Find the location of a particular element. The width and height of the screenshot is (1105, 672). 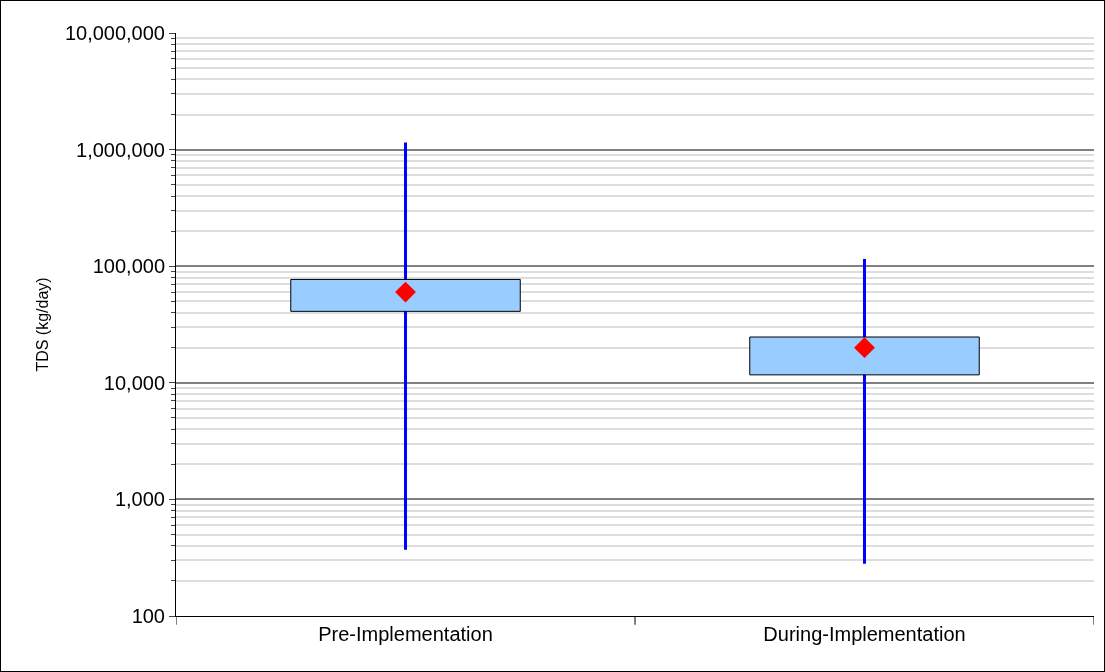

y-tick-label: 10,000,000 is located at coordinates (114, 33).